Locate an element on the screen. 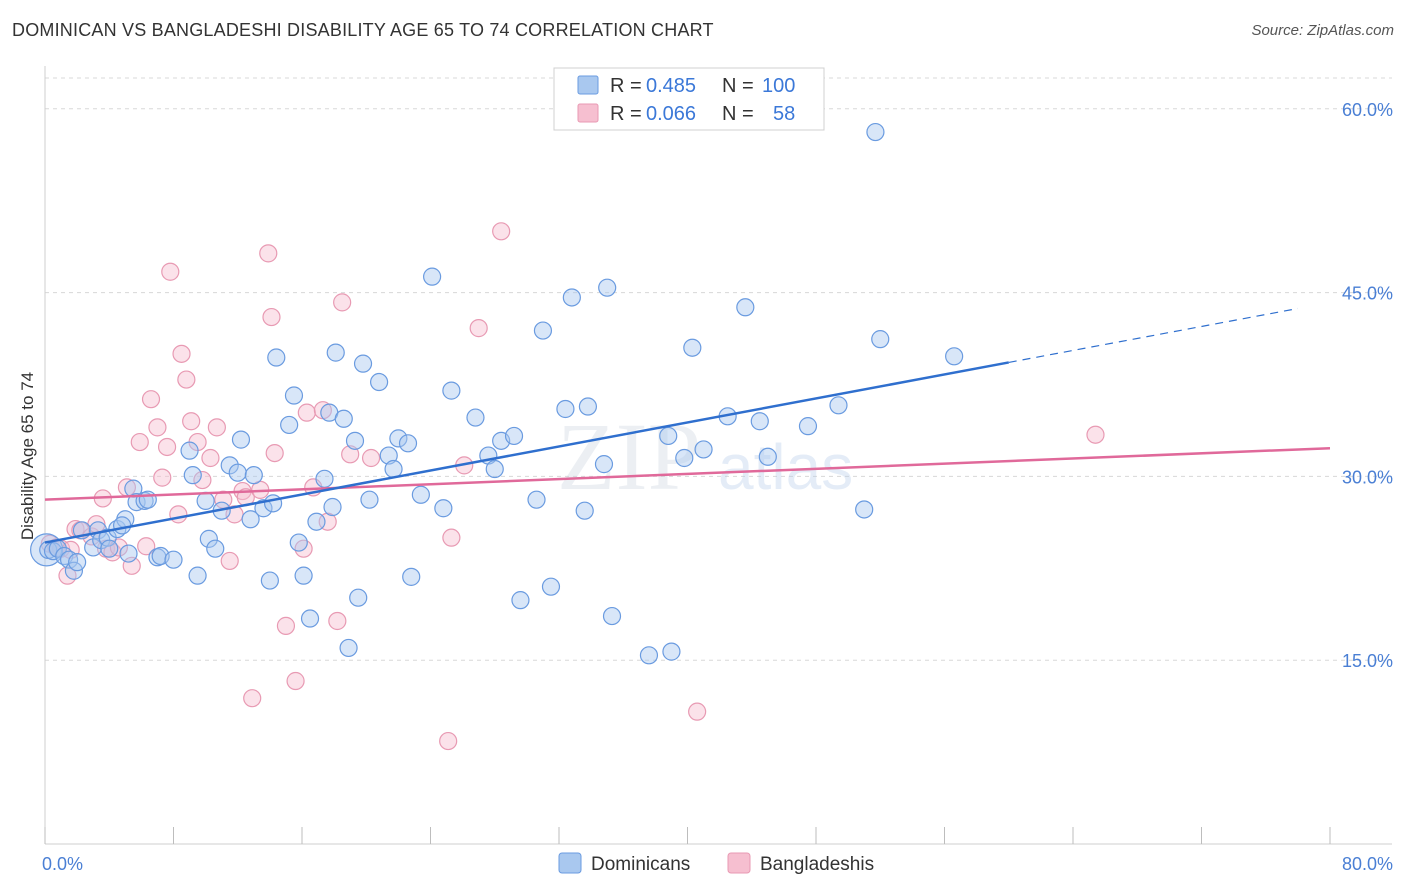 The width and height of the screenshot is (1406, 892). y-tick-label: 30.0% is located at coordinates (1367, 477).